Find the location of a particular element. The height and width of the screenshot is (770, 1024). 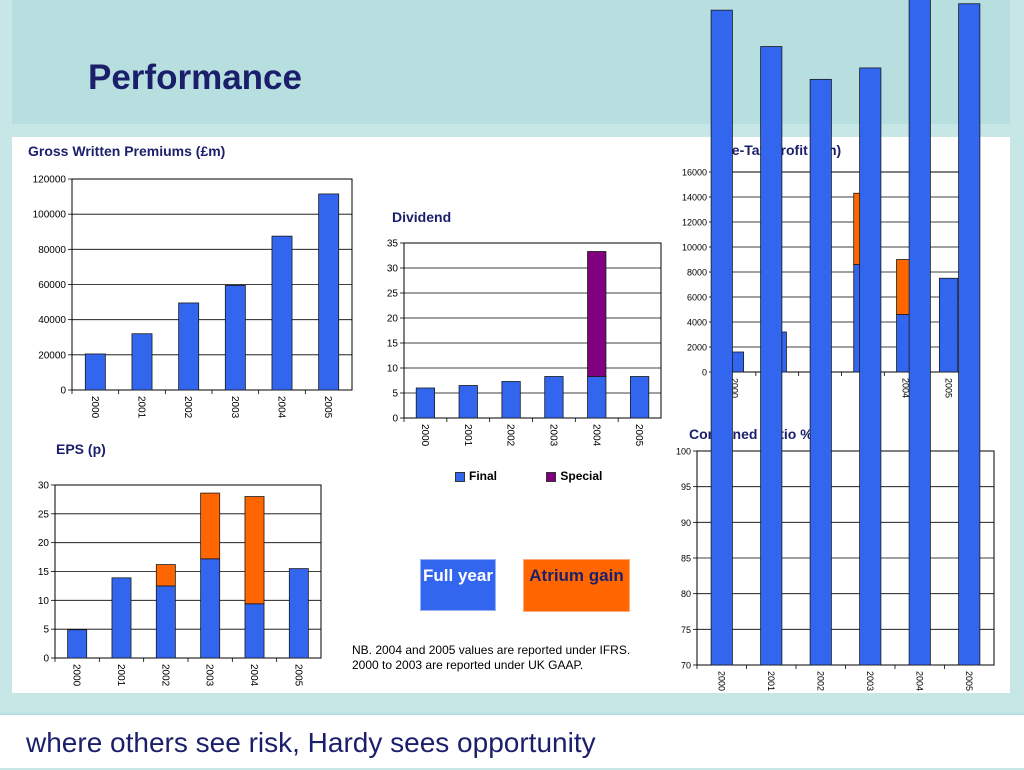

dividend-ytick-label: 30 is located at coordinates (393, 269).